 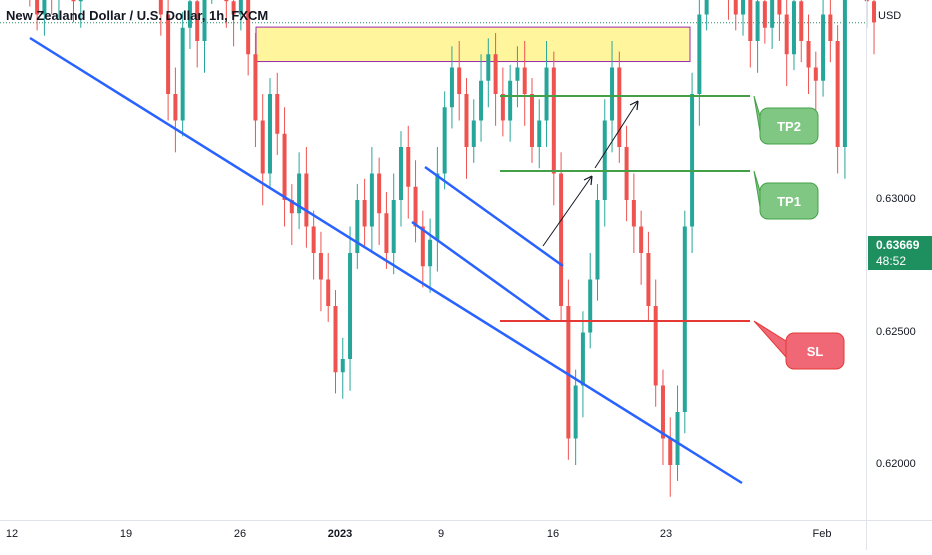 What do you see at coordinates (481, 271) in the screenshot?
I see `channel-lower-line` at bounding box center [481, 271].